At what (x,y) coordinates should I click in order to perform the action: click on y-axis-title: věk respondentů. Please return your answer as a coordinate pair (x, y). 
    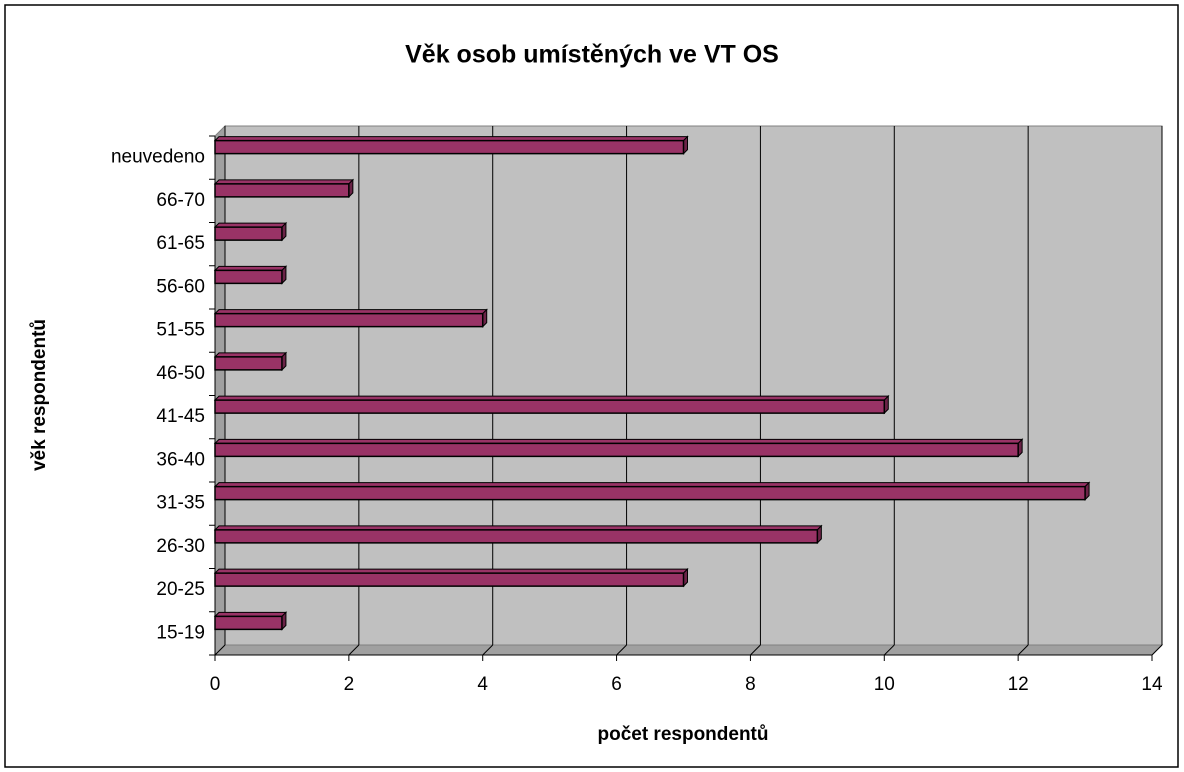
    Looking at the image, I should click on (39, 395).